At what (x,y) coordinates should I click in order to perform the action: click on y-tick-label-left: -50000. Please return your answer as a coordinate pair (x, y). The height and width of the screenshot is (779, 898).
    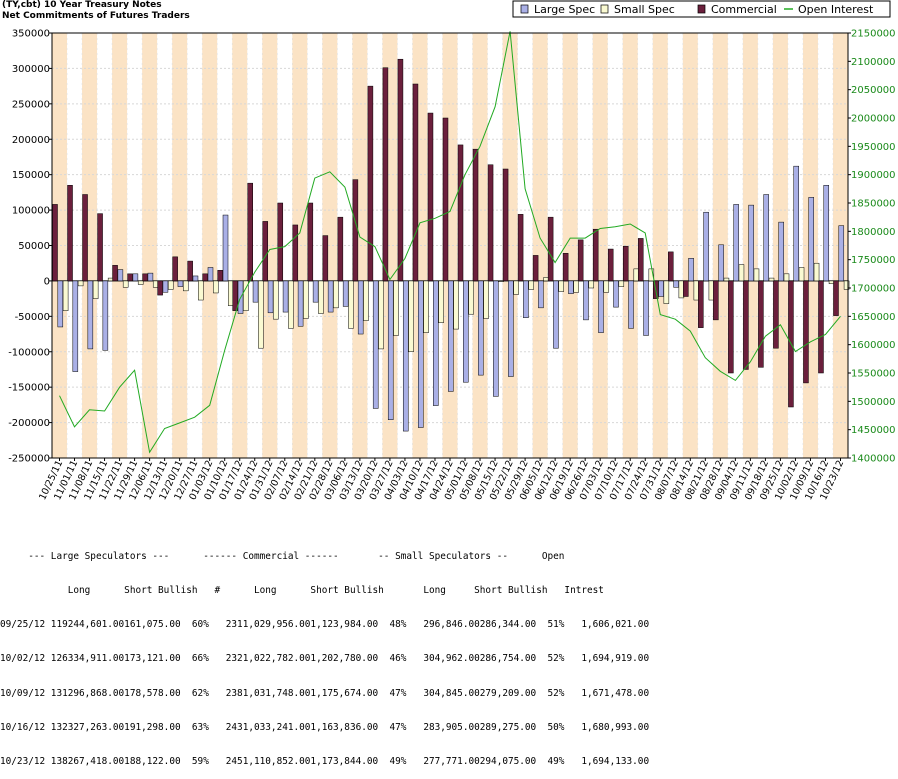
    Looking at the image, I should click on (32, 317).